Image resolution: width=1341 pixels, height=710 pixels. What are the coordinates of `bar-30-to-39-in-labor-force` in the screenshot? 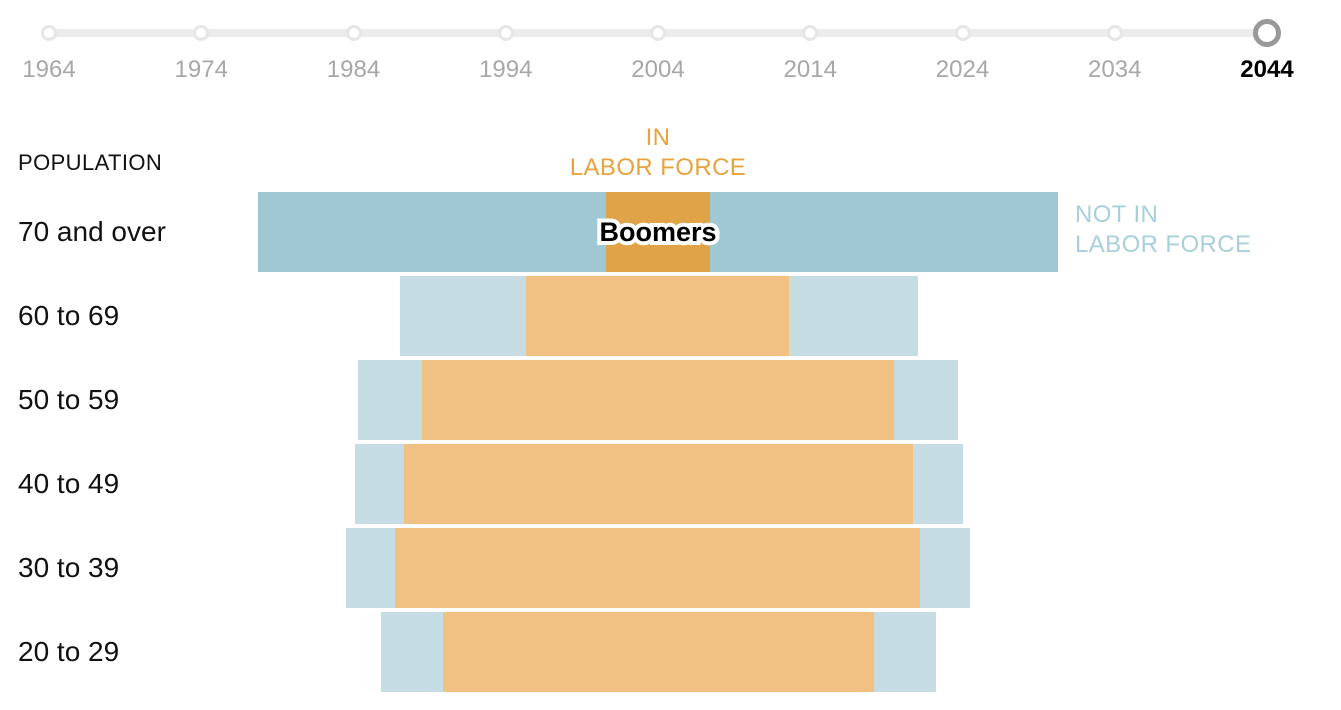 It's located at (657, 568).